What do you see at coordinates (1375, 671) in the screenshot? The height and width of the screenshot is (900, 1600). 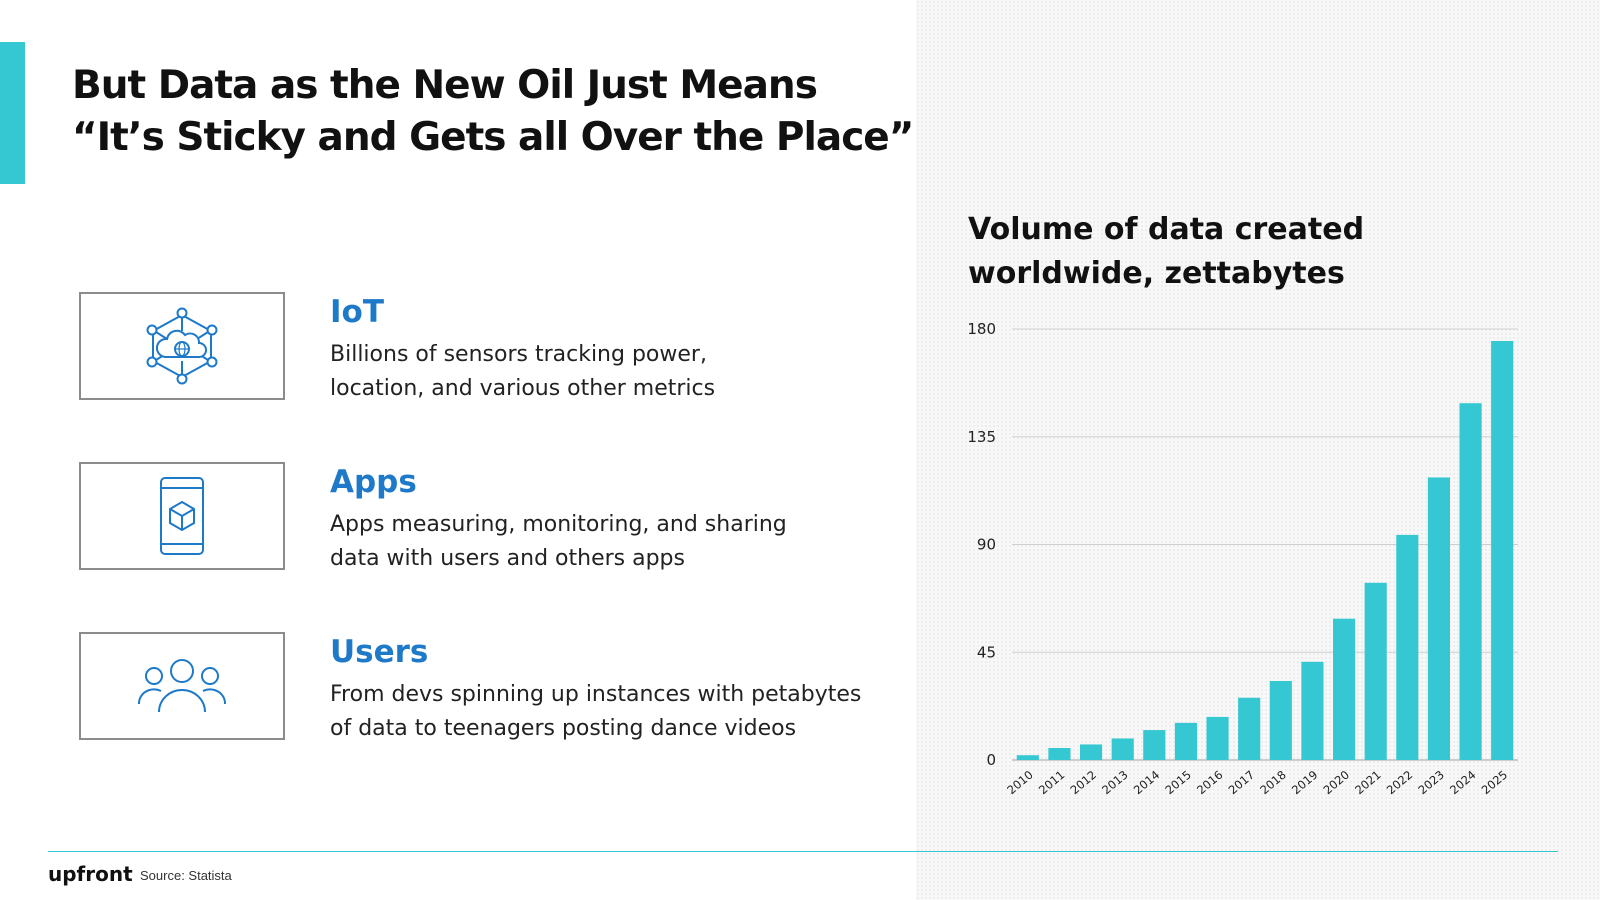 I see `bar-2021` at bounding box center [1375, 671].